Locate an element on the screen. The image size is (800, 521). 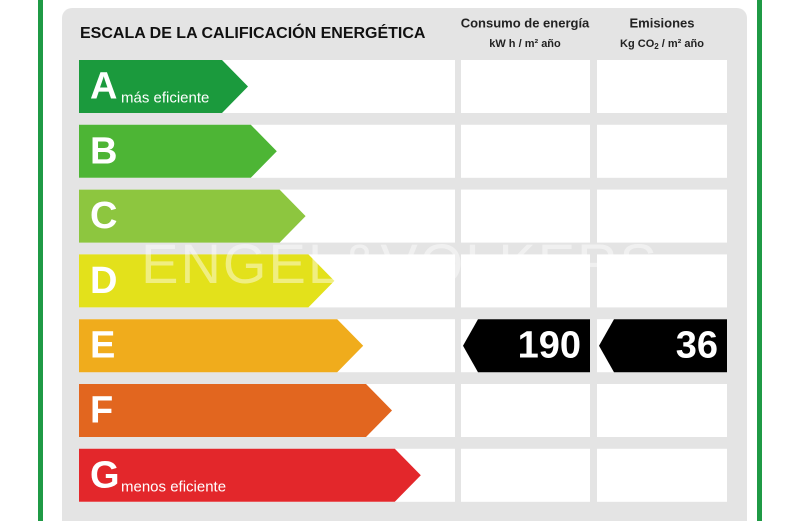
rating-letter: A is located at coordinates (103, 87).